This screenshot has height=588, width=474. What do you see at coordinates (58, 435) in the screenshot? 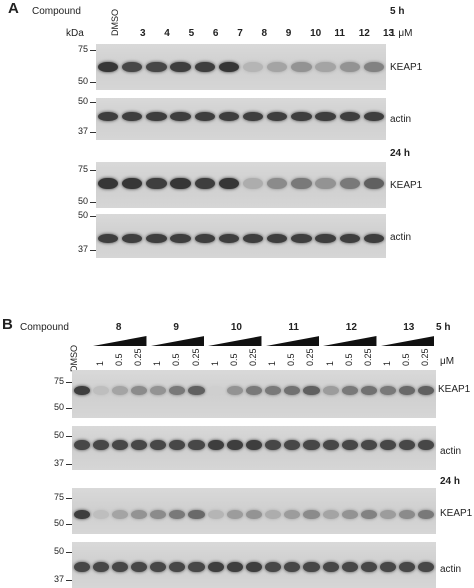
I see `panel-b-5h-actin-marker-50: 50` at bounding box center [58, 435].